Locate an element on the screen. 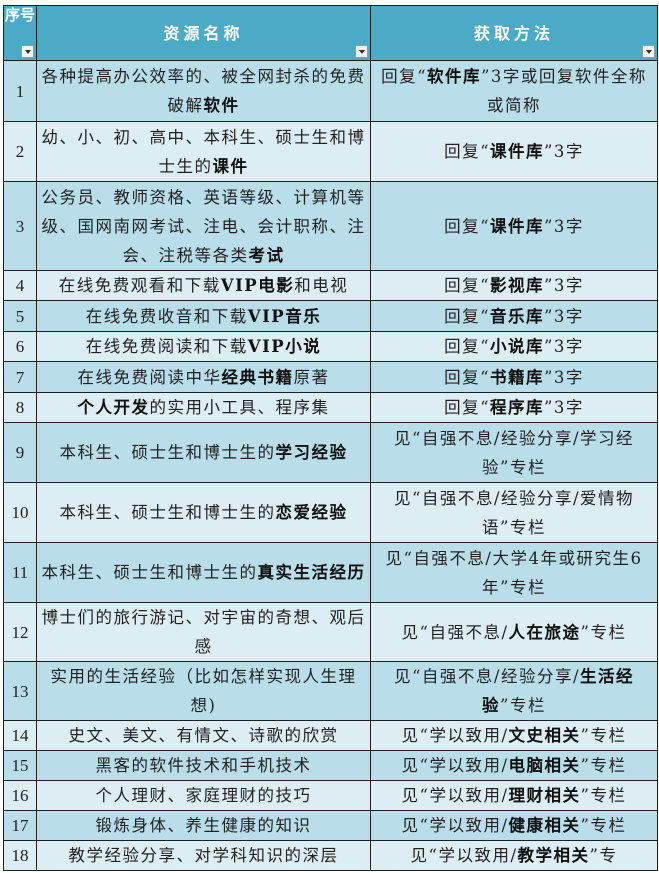 Image resolution: width=659 pixels, height=873 pixels. table-row: 7 在线免费阅读中华经典书籍原著 回复“书籍库”3字 is located at coordinates (330, 377).